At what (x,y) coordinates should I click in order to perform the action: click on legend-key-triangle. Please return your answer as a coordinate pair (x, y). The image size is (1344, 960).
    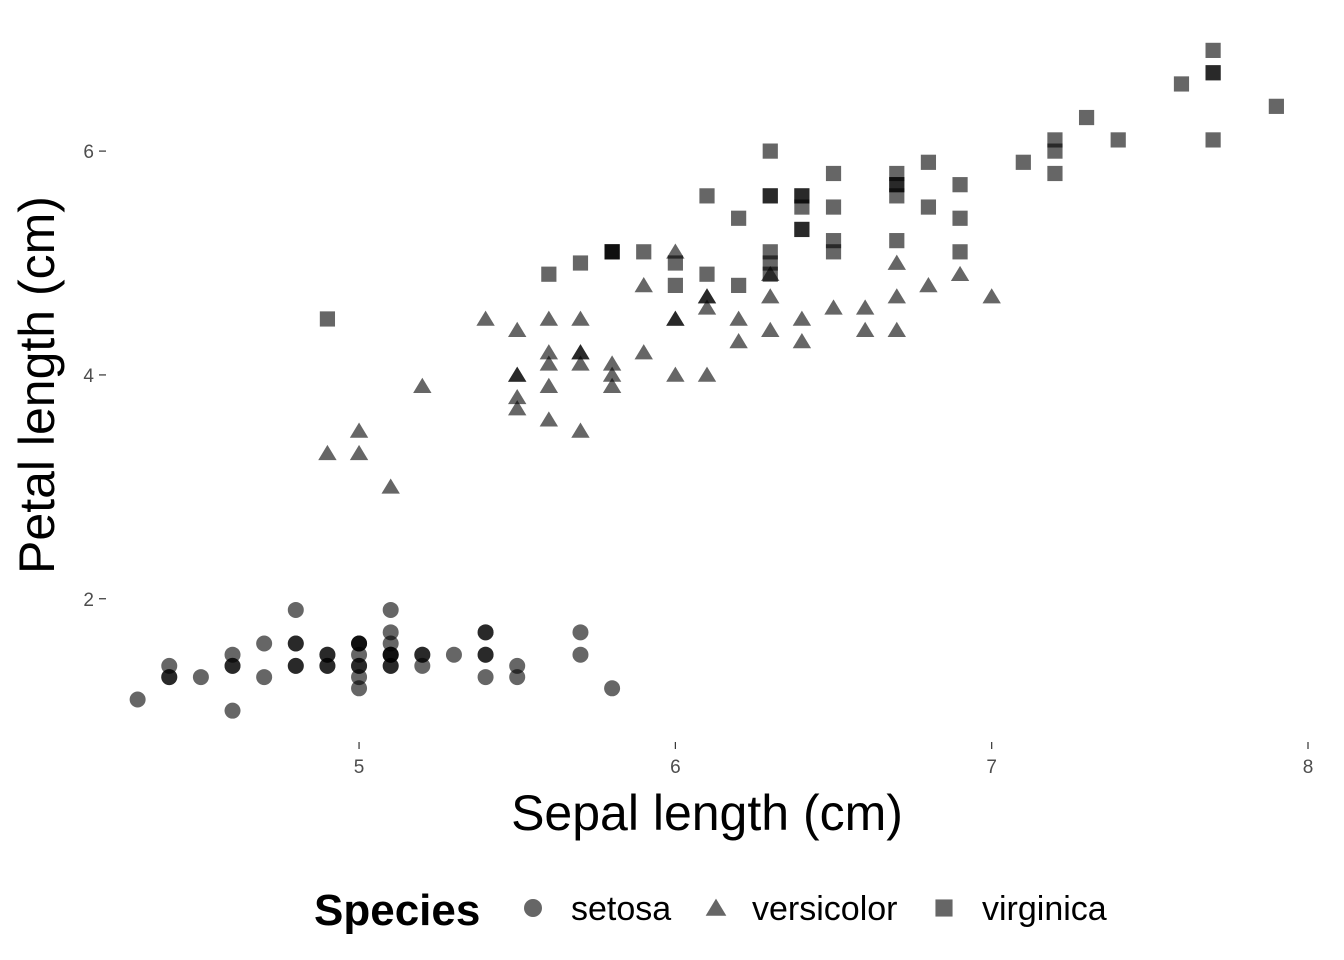
    Looking at the image, I should click on (716, 907).